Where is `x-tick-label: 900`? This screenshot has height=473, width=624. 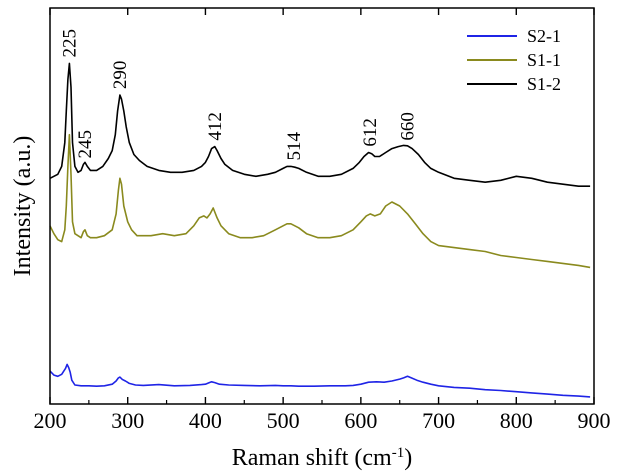
x-tick-label: 900 is located at coordinates (594, 420).